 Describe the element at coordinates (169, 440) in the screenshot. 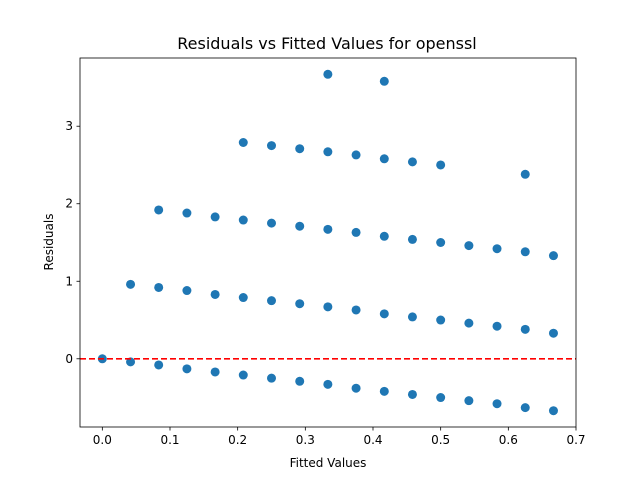

I see `x-tick-label: 0.1` at that location.